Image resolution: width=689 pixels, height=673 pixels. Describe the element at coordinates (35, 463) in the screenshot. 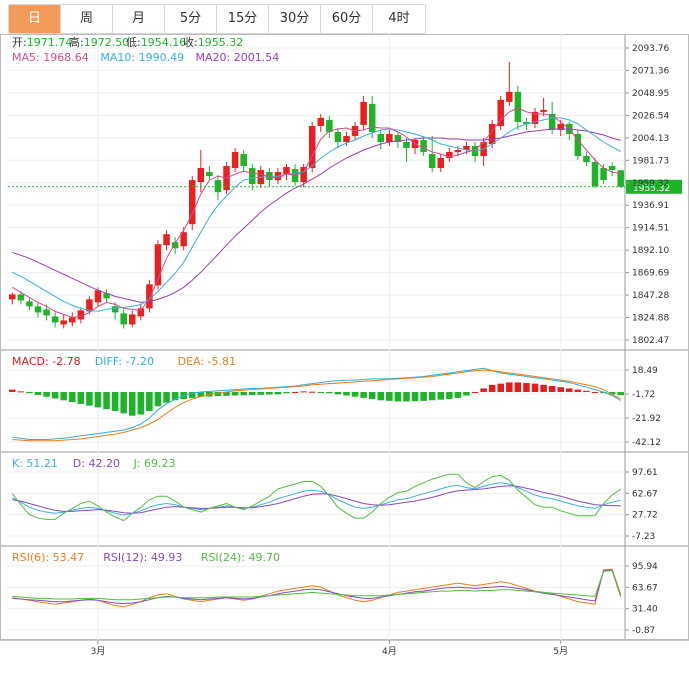

I see `kdj-label-0: K: 51.21` at that location.